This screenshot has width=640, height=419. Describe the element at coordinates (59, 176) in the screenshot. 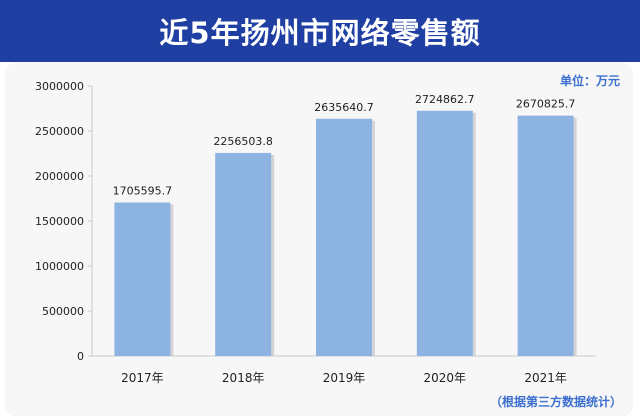

I see `y-tick-label: 2000000` at that location.